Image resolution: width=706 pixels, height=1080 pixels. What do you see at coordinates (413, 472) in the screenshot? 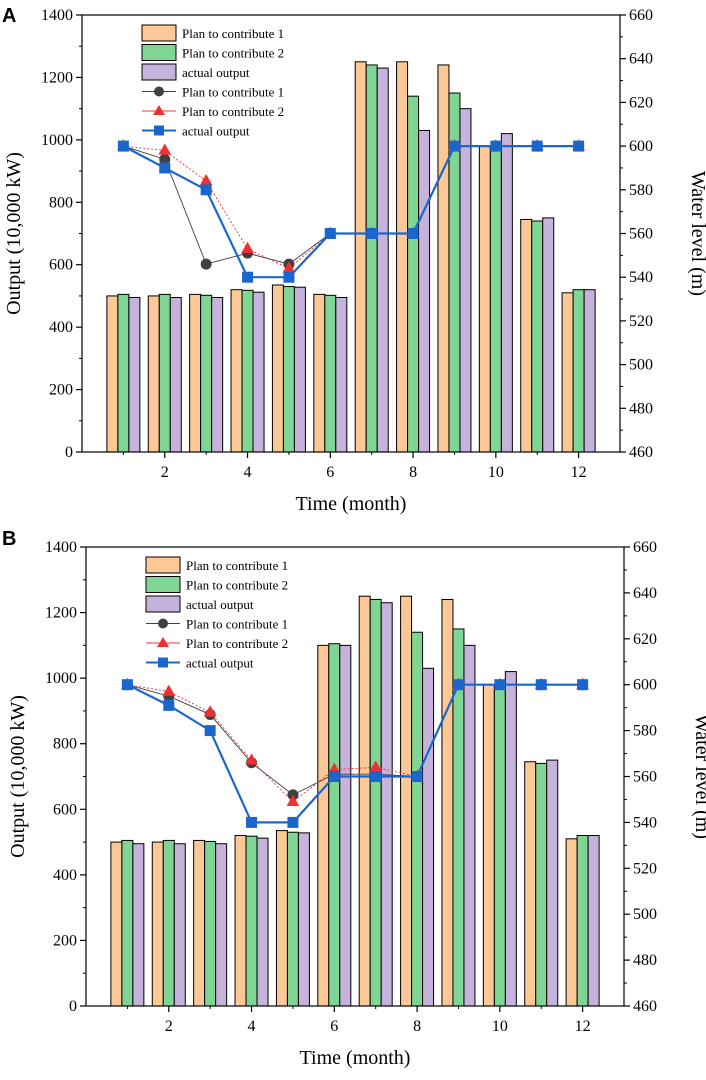
I see `x-tick-label: 8` at bounding box center [413, 472].